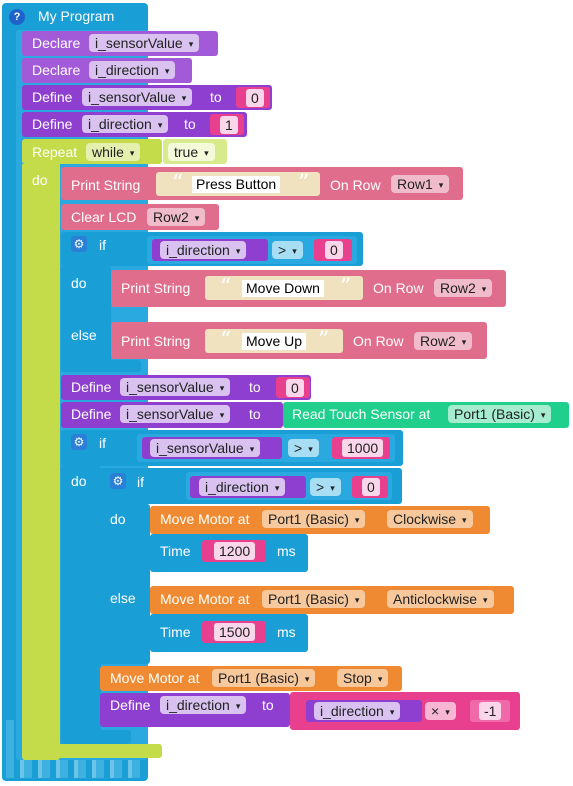 This screenshot has height=786, width=573. Describe the element at coordinates (191, 152) in the screenshot. I see `condition-dropdown: true ▾` at that location.